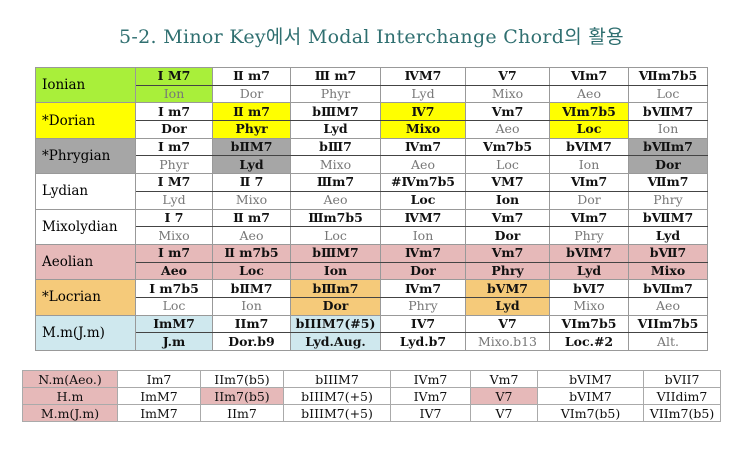 Image resolution: width=743 pixels, height=471 pixels. I want to click on scale-cell: Ion, so click(507, 200).